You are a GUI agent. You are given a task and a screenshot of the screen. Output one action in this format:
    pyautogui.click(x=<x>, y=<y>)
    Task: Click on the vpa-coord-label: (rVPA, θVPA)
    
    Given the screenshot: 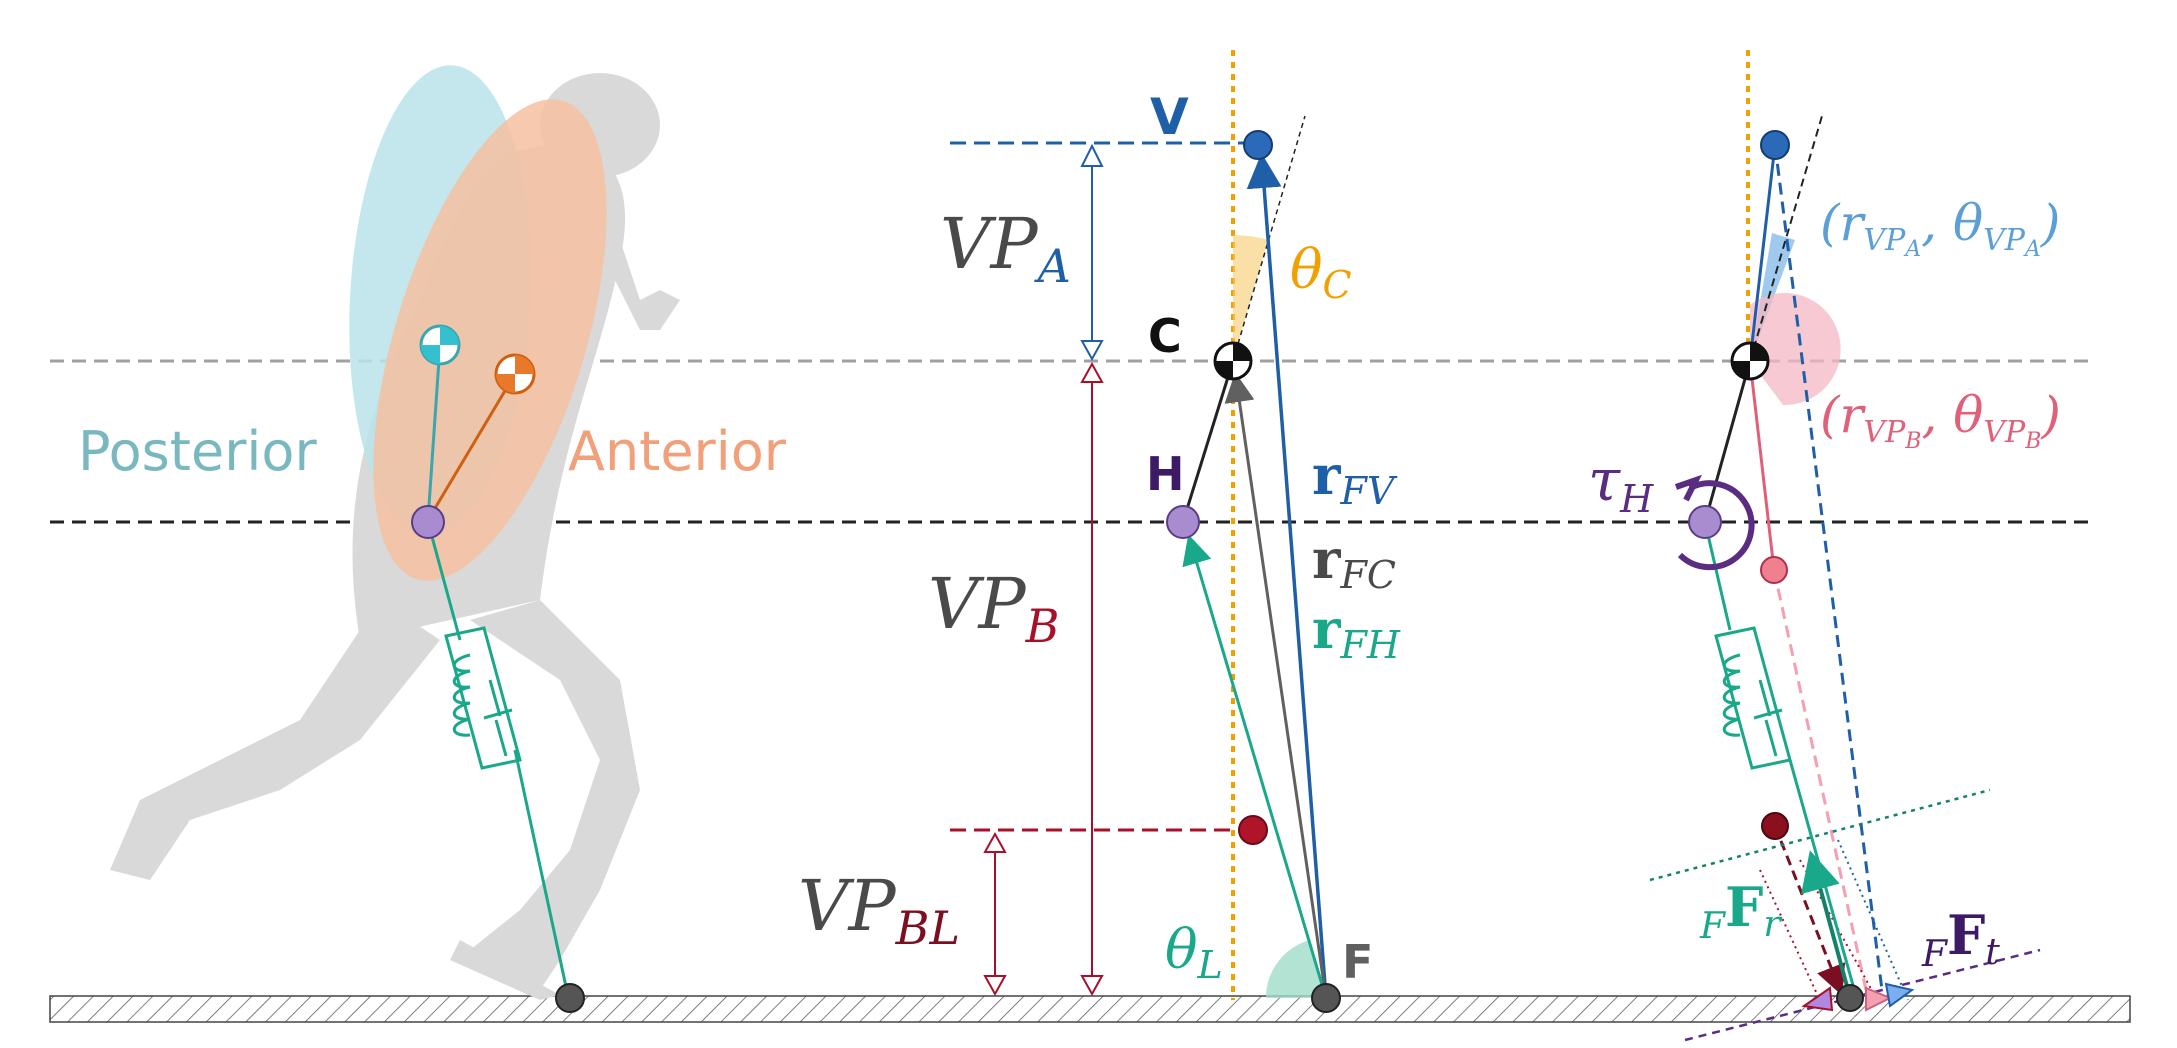 What is the action you would take?
    pyautogui.click(x=1940, y=228)
    